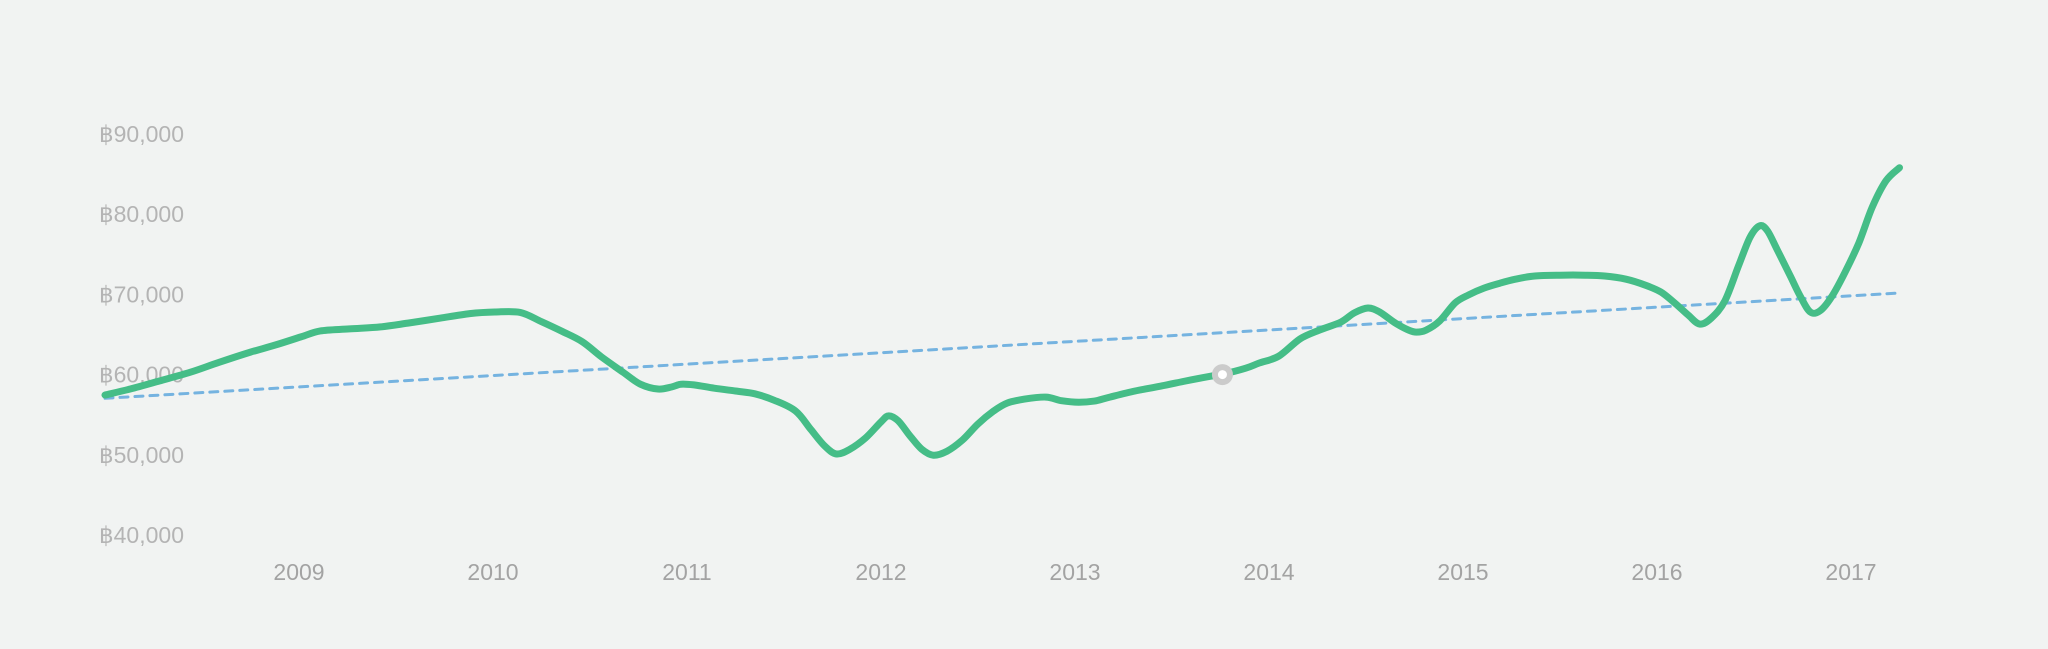 This screenshot has width=2048, height=649. Describe the element at coordinates (1462, 572) in the screenshot. I see `x-axis-label: 2015` at that location.